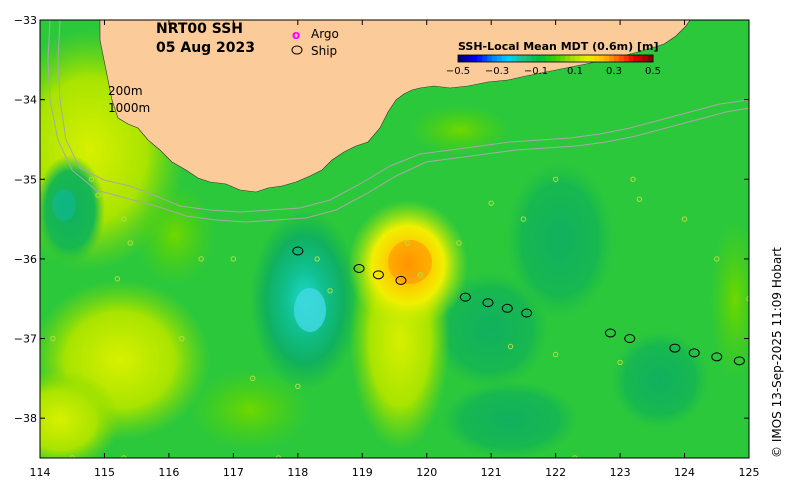 This screenshot has height=492, width=791. I want to click on y-tick-label: −34, so click(25, 100).